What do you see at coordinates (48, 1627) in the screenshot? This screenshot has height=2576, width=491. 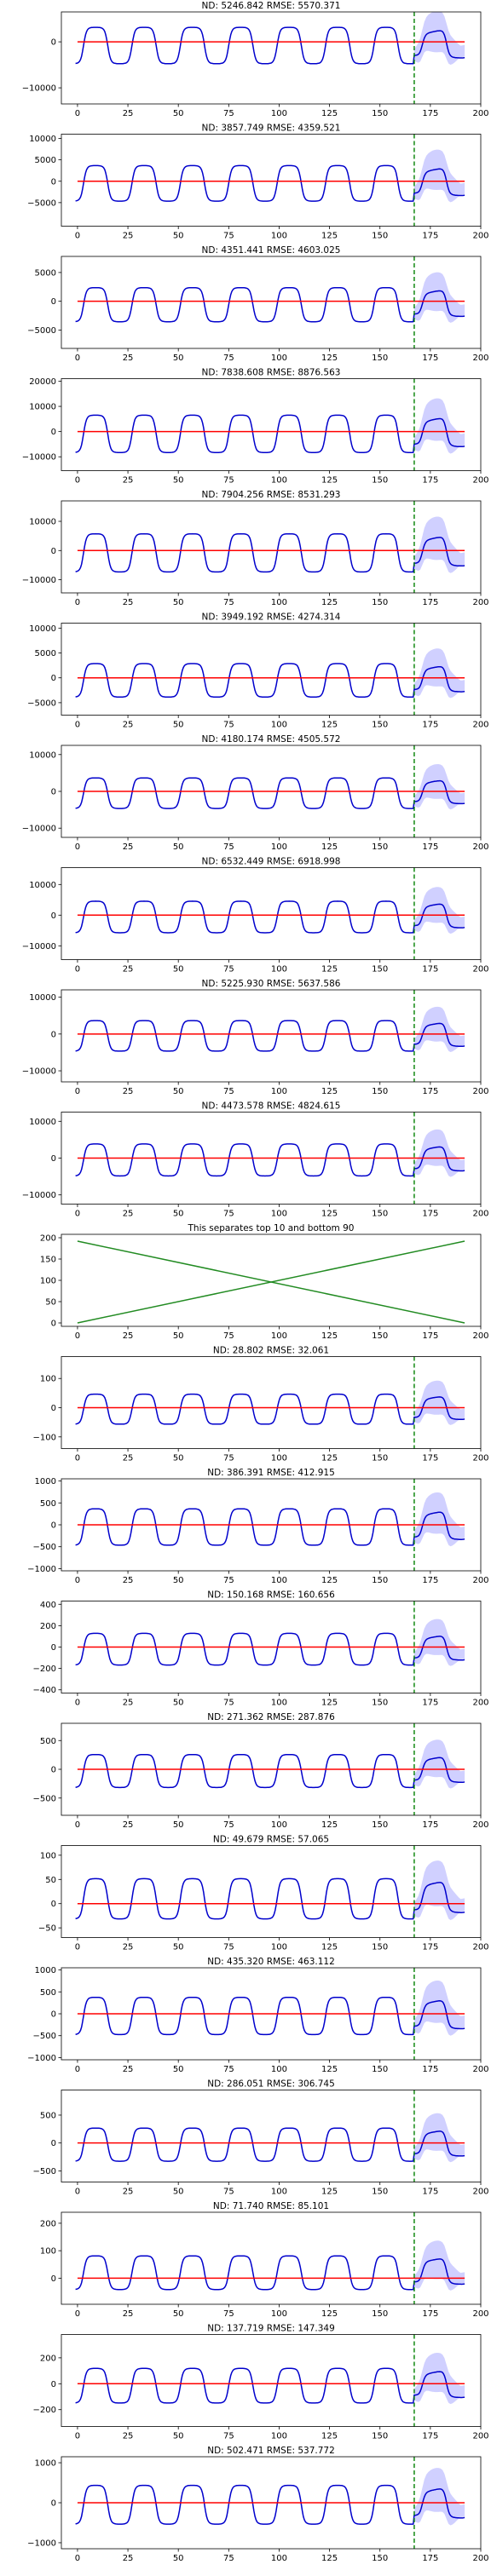 I see `y-tick-label: 200` at bounding box center [48, 1627].